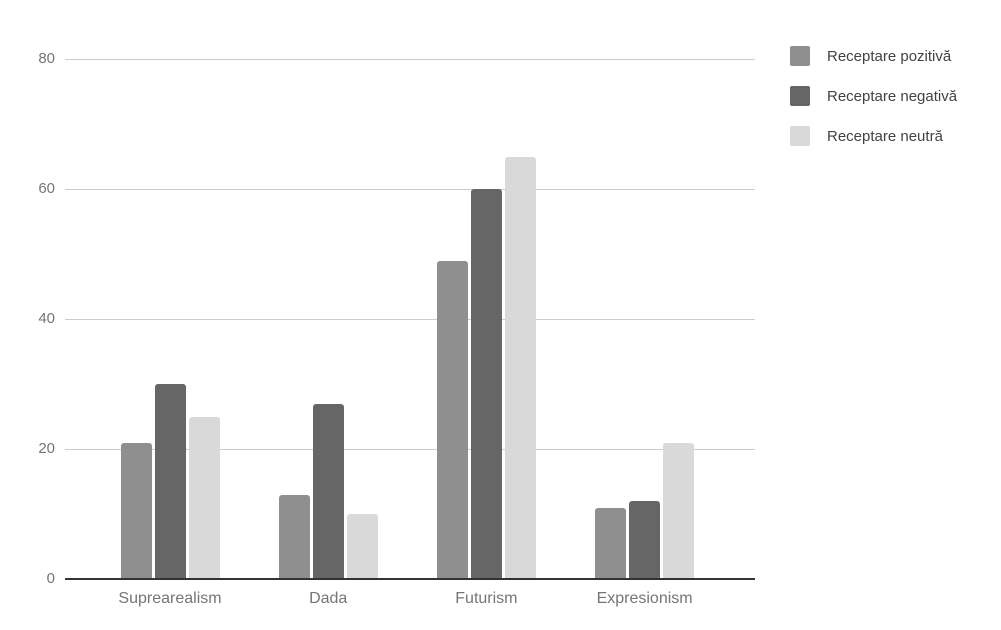 The height and width of the screenshot is (630, 1001). What do you see at coordinates (892, 96) in the screenshot?
I see `legend-label-receptare-negativa: Receptare negativă` at bounding box center [892, 96].